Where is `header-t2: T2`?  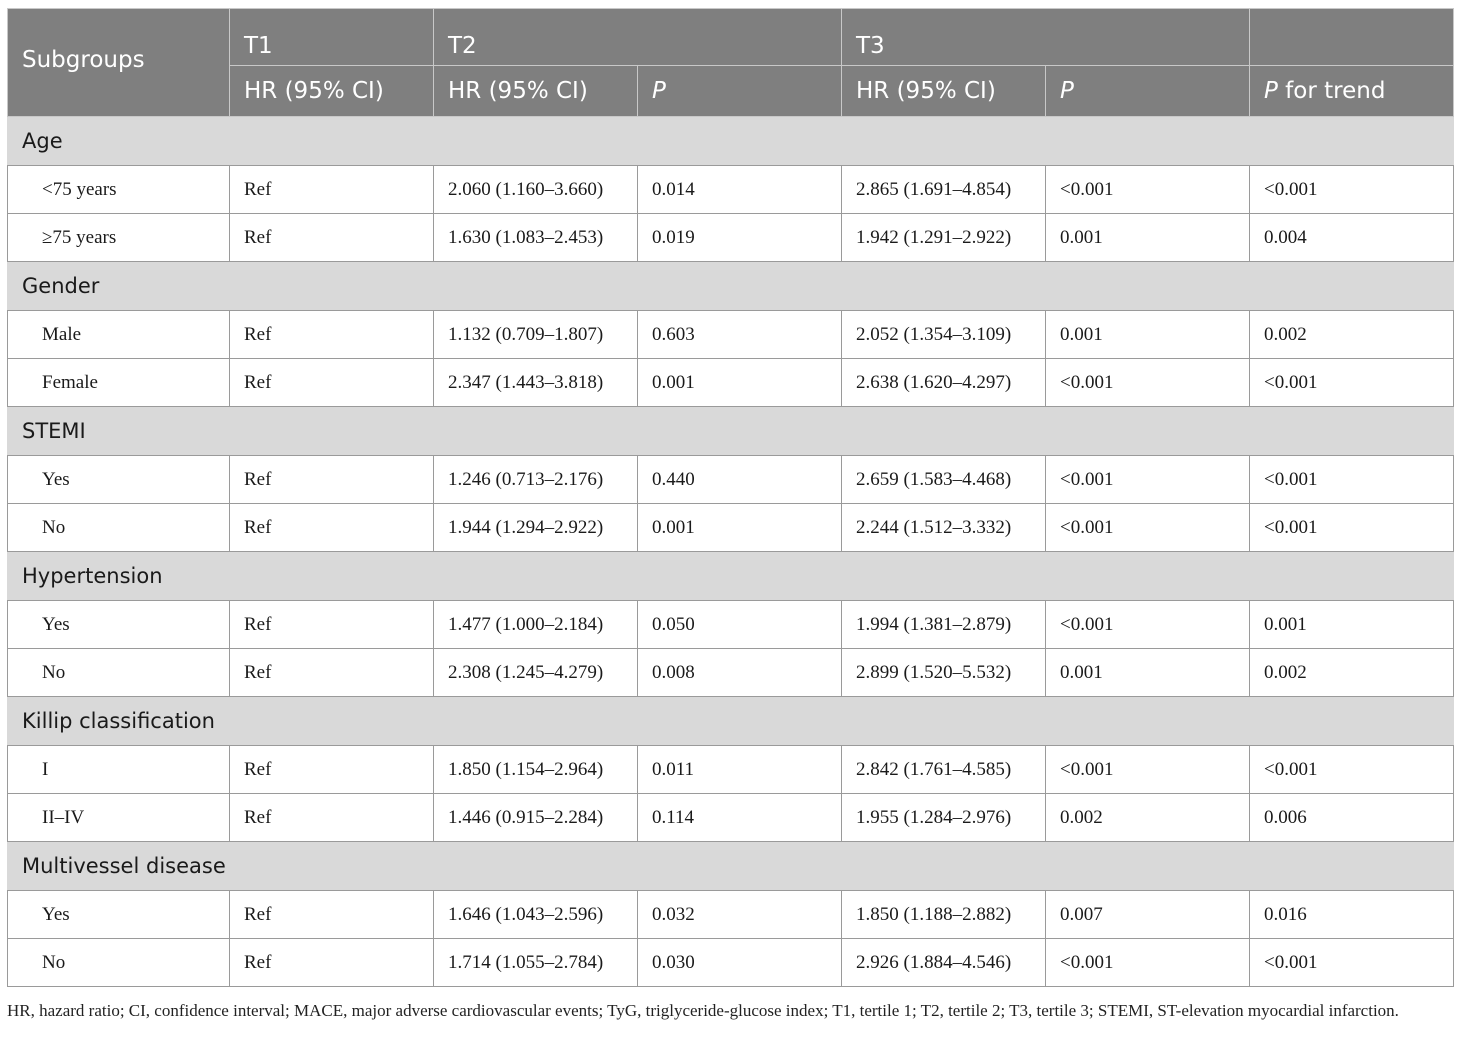
header-t2: T2 is located at coordinates (637, 37).